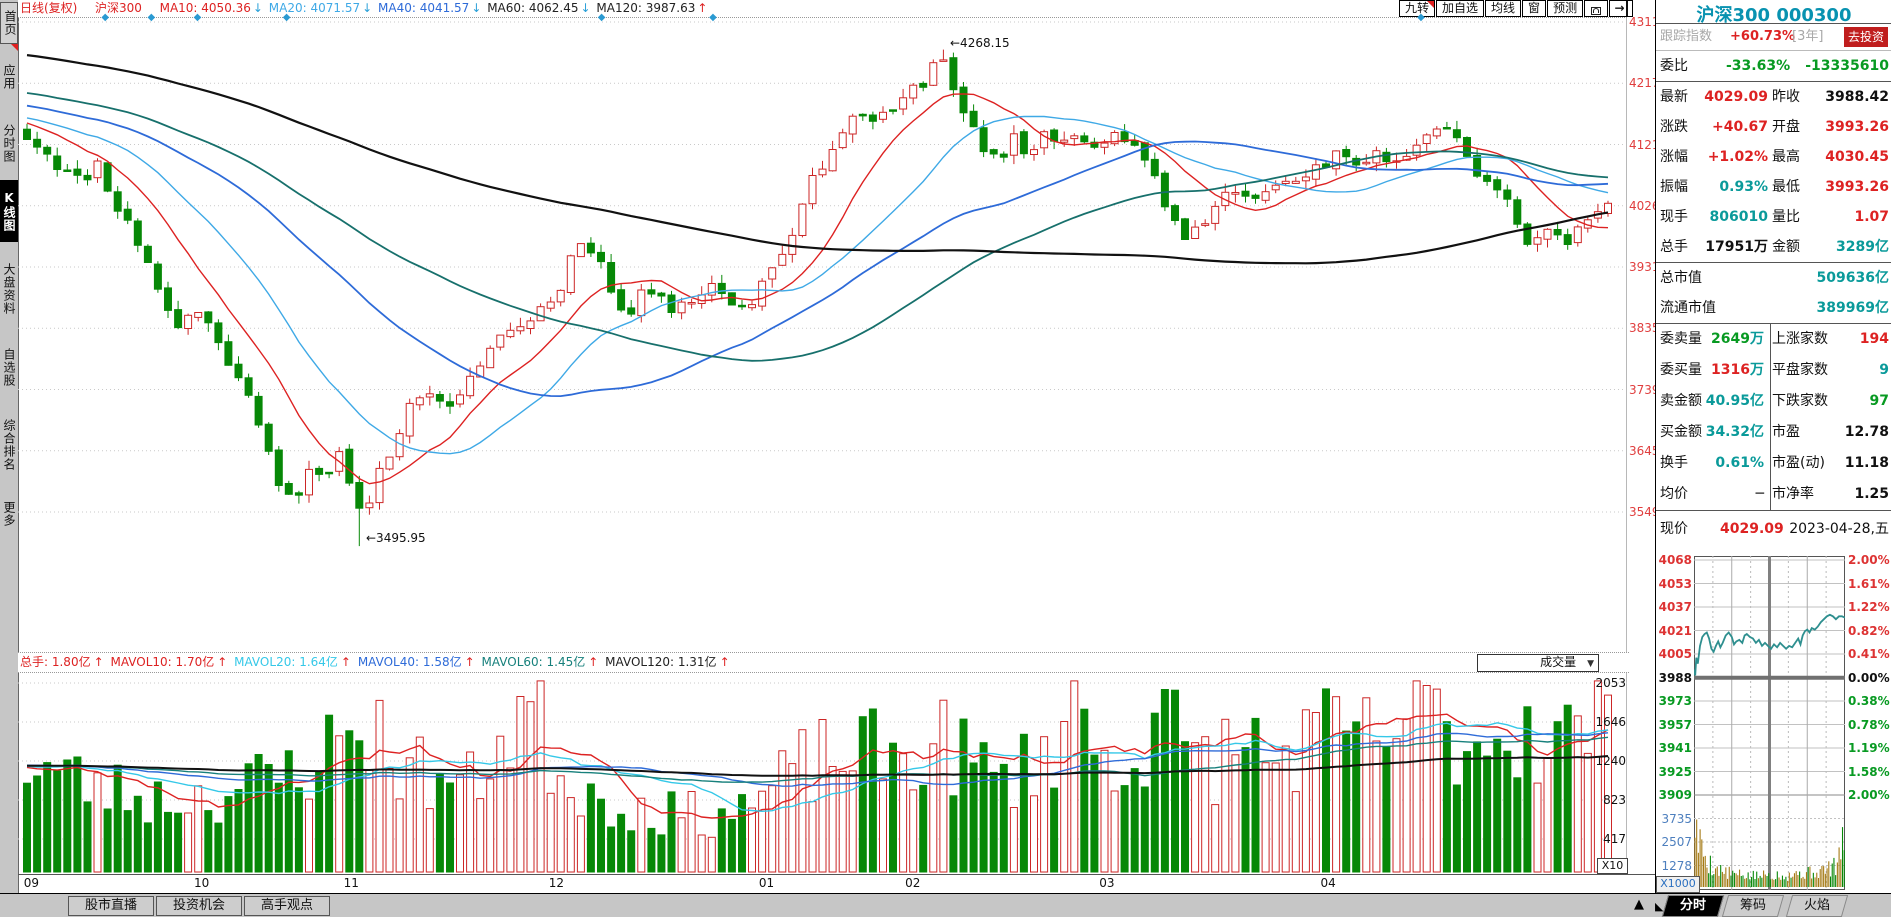 This screenshot has width=1891, height=917. I want to click on tab-expert-views: 高手观点, so click(287, 906).